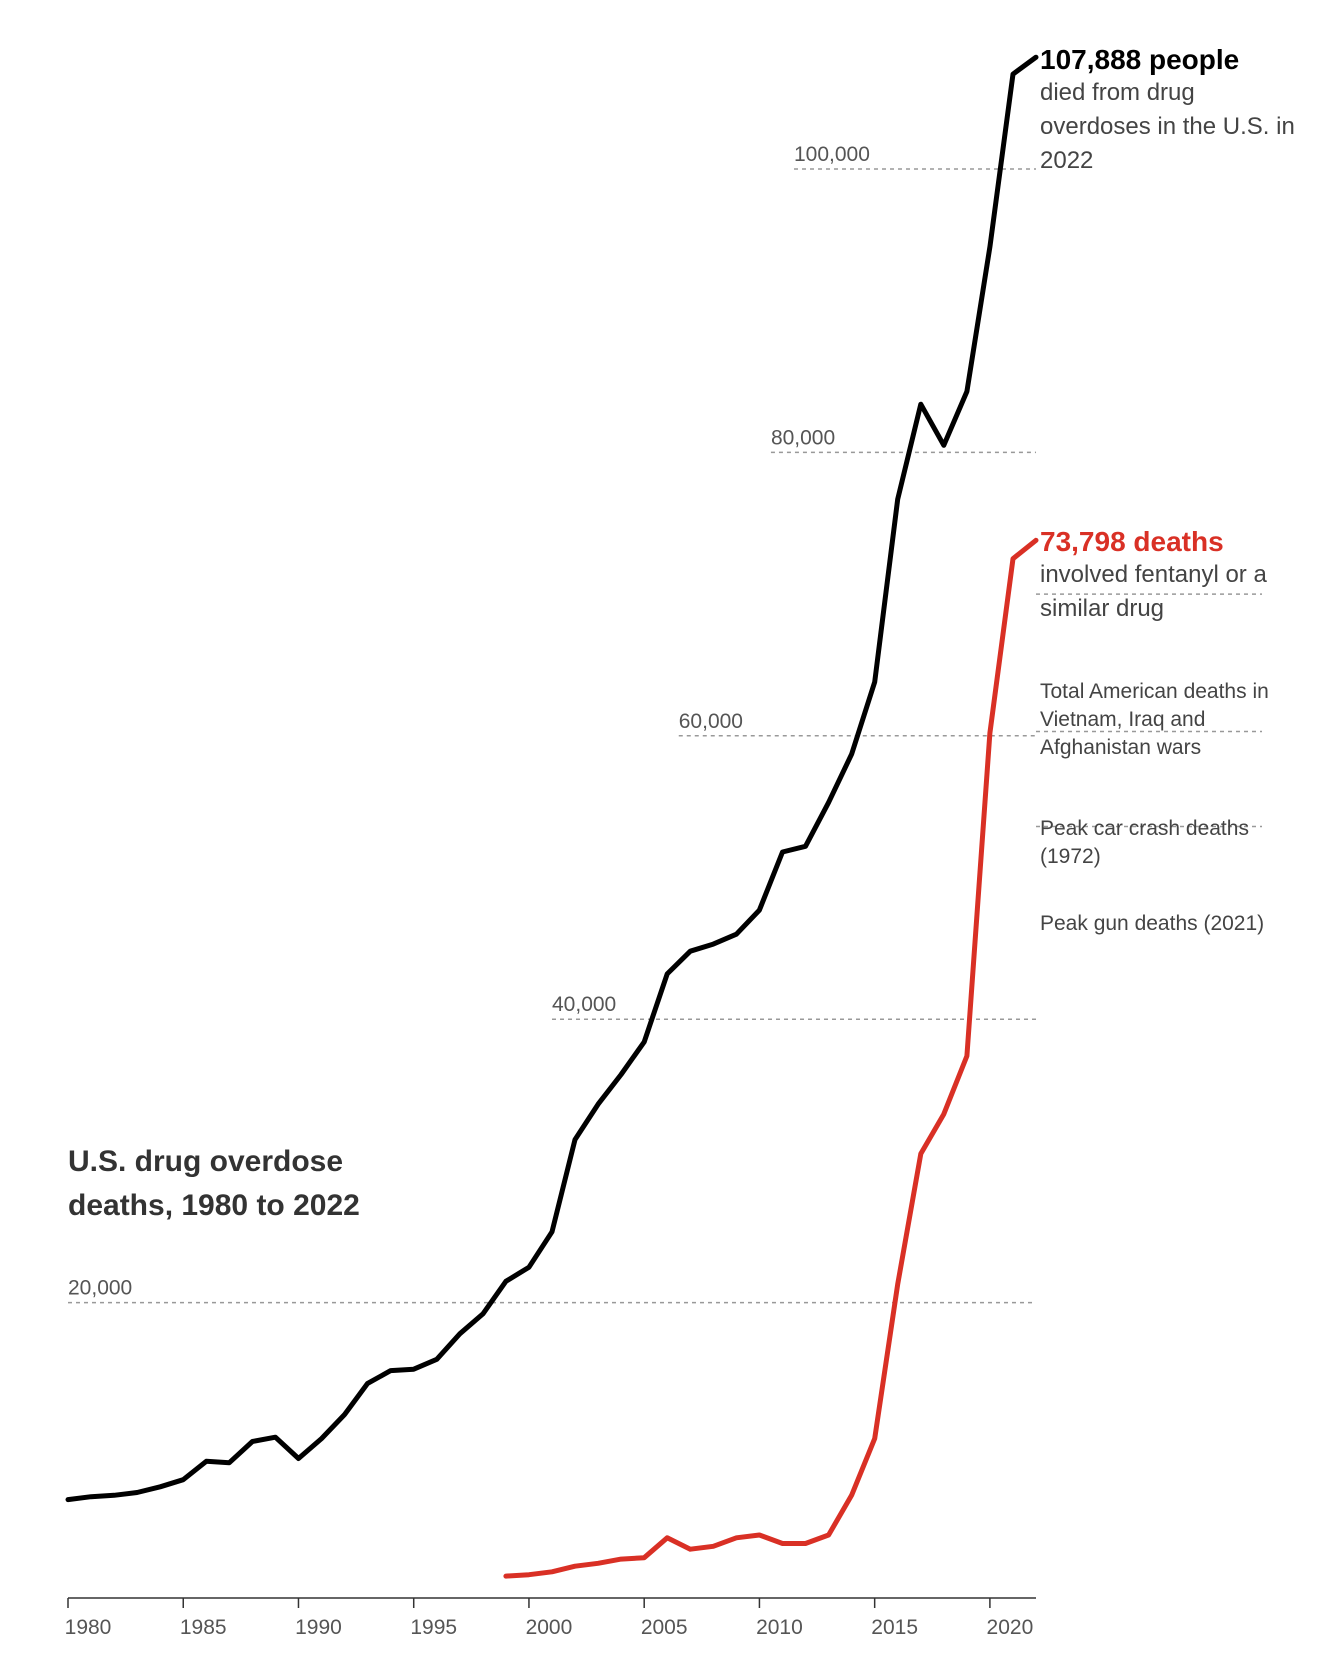 The height and width of the screenshot is (1664, 1320). What do you see at coordinates (318, 1627) in the screenshot?
I see `x-tick-label-1990: 1990` at bounding box center [318, 1627].